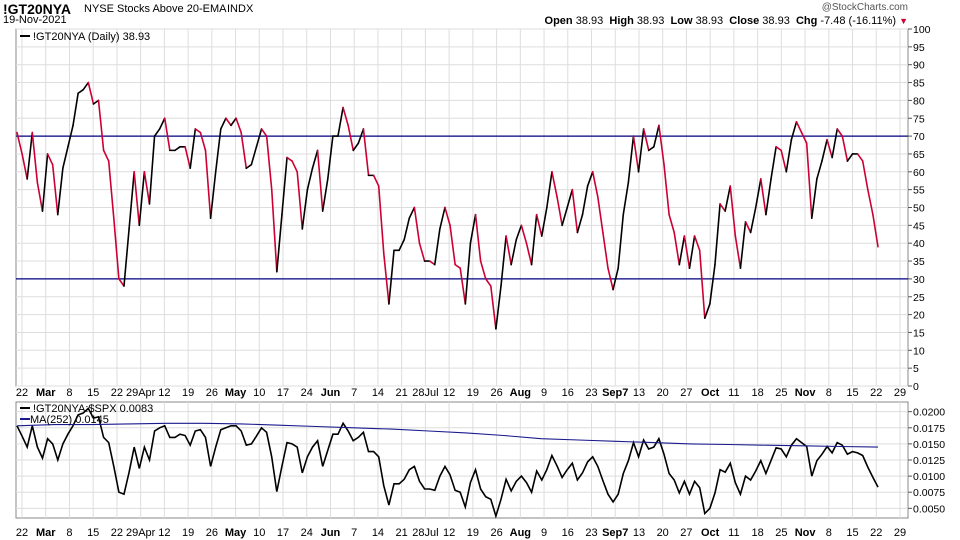  I want to click on price-x-tick-label: 18, so click(757, 393).